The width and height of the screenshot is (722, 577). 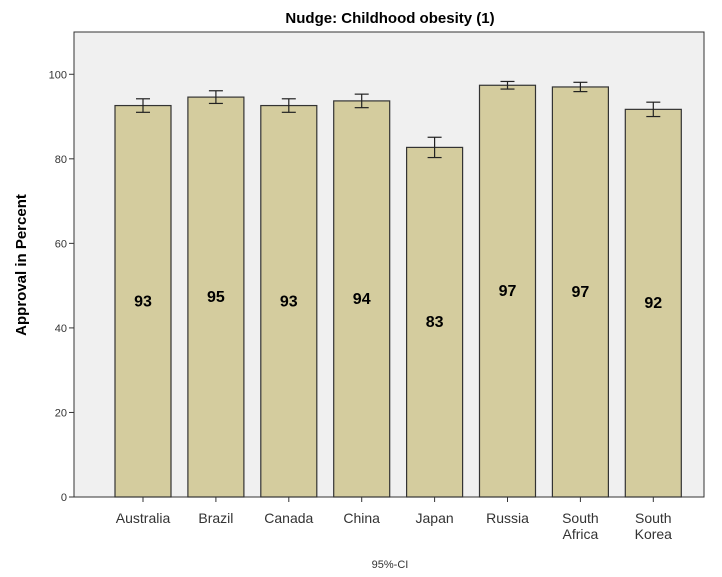 I want to click on x-tick-label: Canada, so click(x=288, y=518).